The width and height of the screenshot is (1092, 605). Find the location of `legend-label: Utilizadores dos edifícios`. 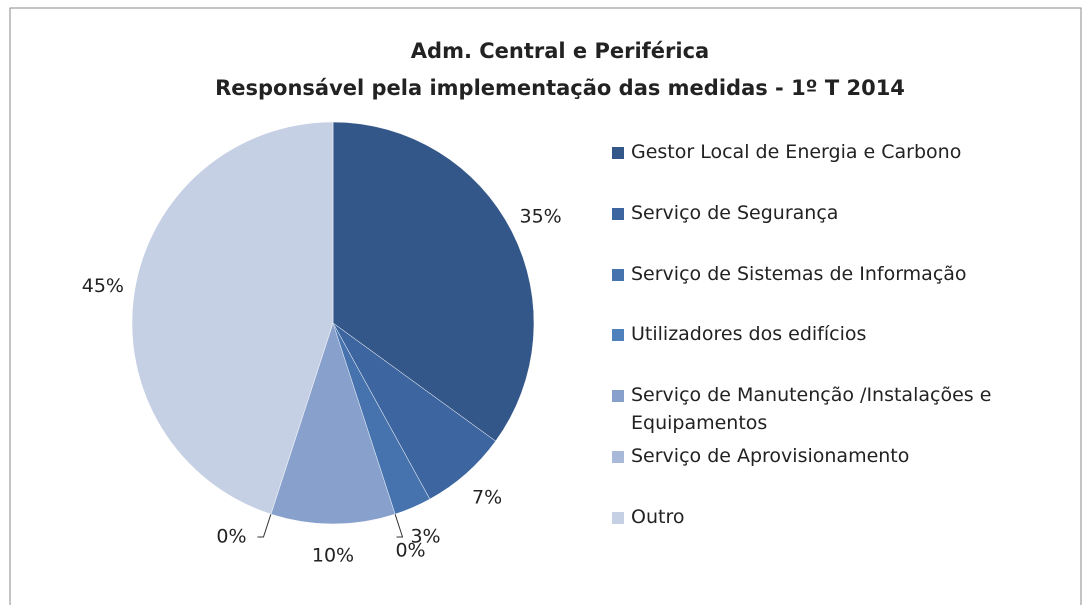

legend-label: Utilizadores dos edifícios is located at coordinates (749, 334).